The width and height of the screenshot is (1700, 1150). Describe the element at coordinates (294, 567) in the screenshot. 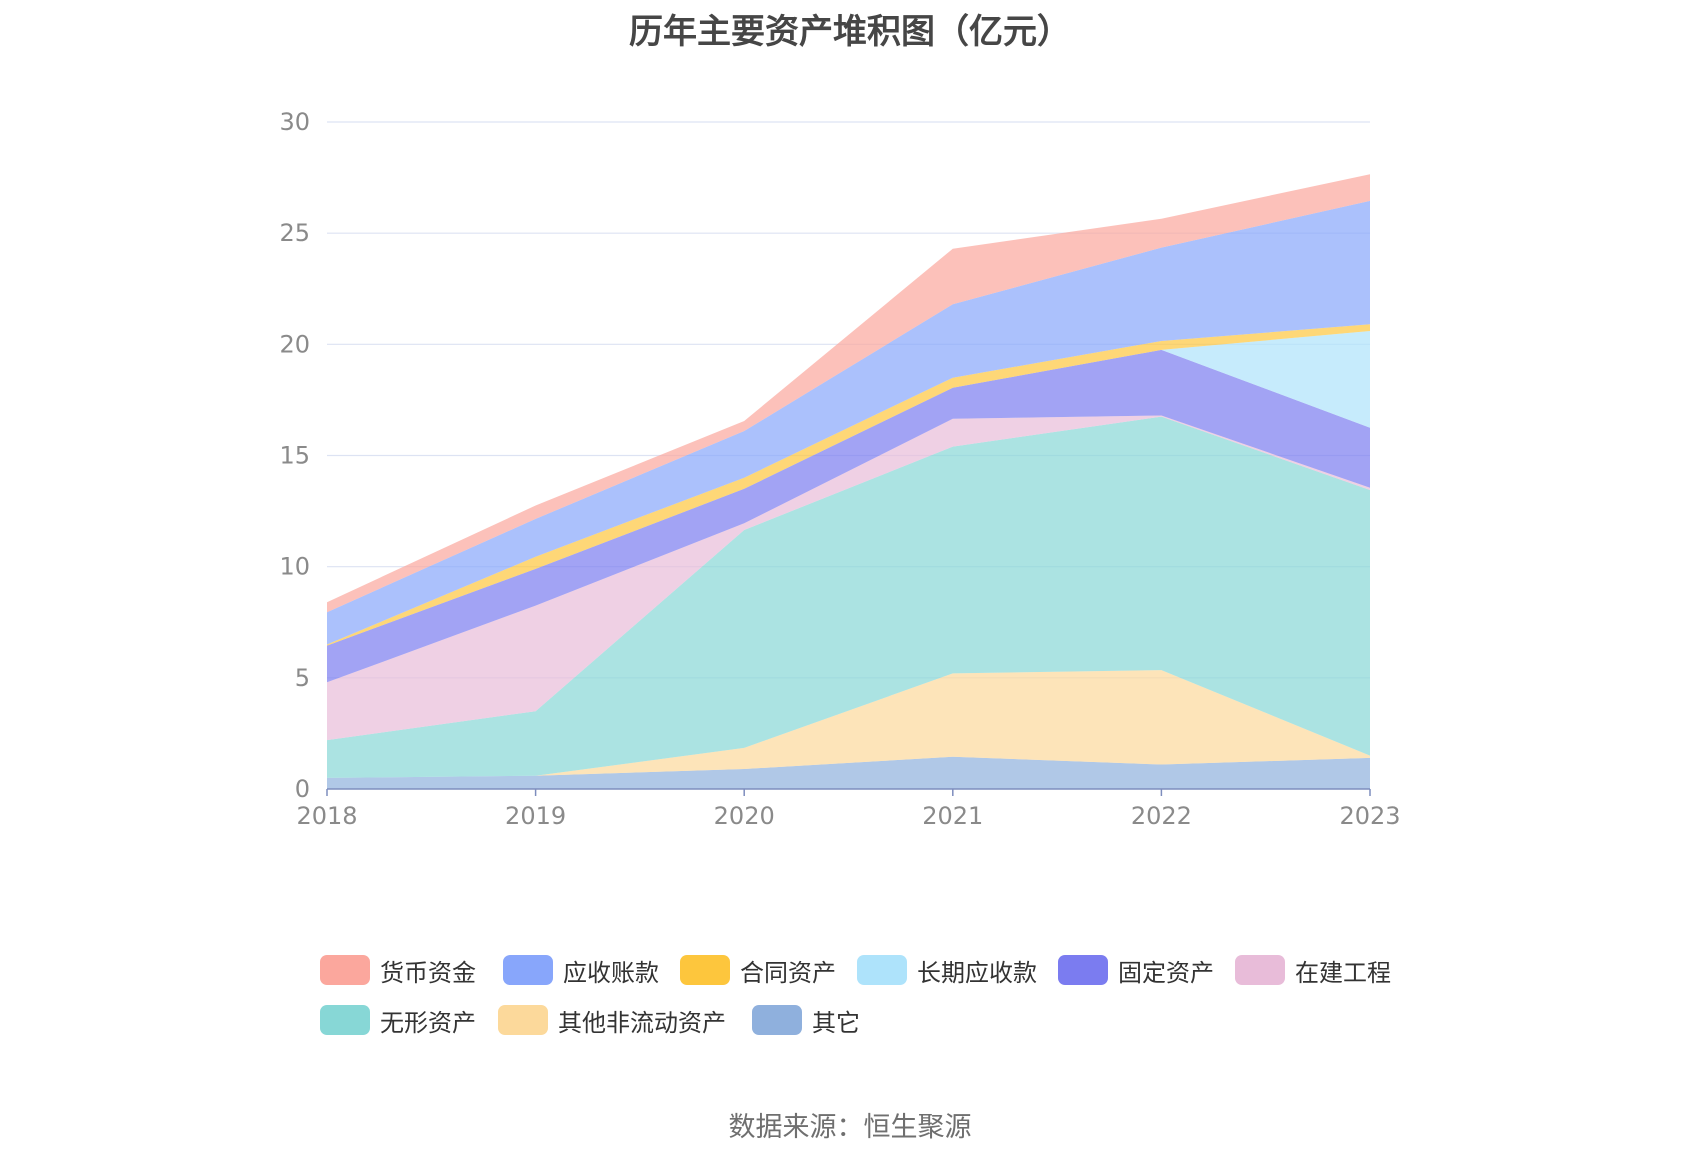

I see `y-tick-label: 10` at that location.